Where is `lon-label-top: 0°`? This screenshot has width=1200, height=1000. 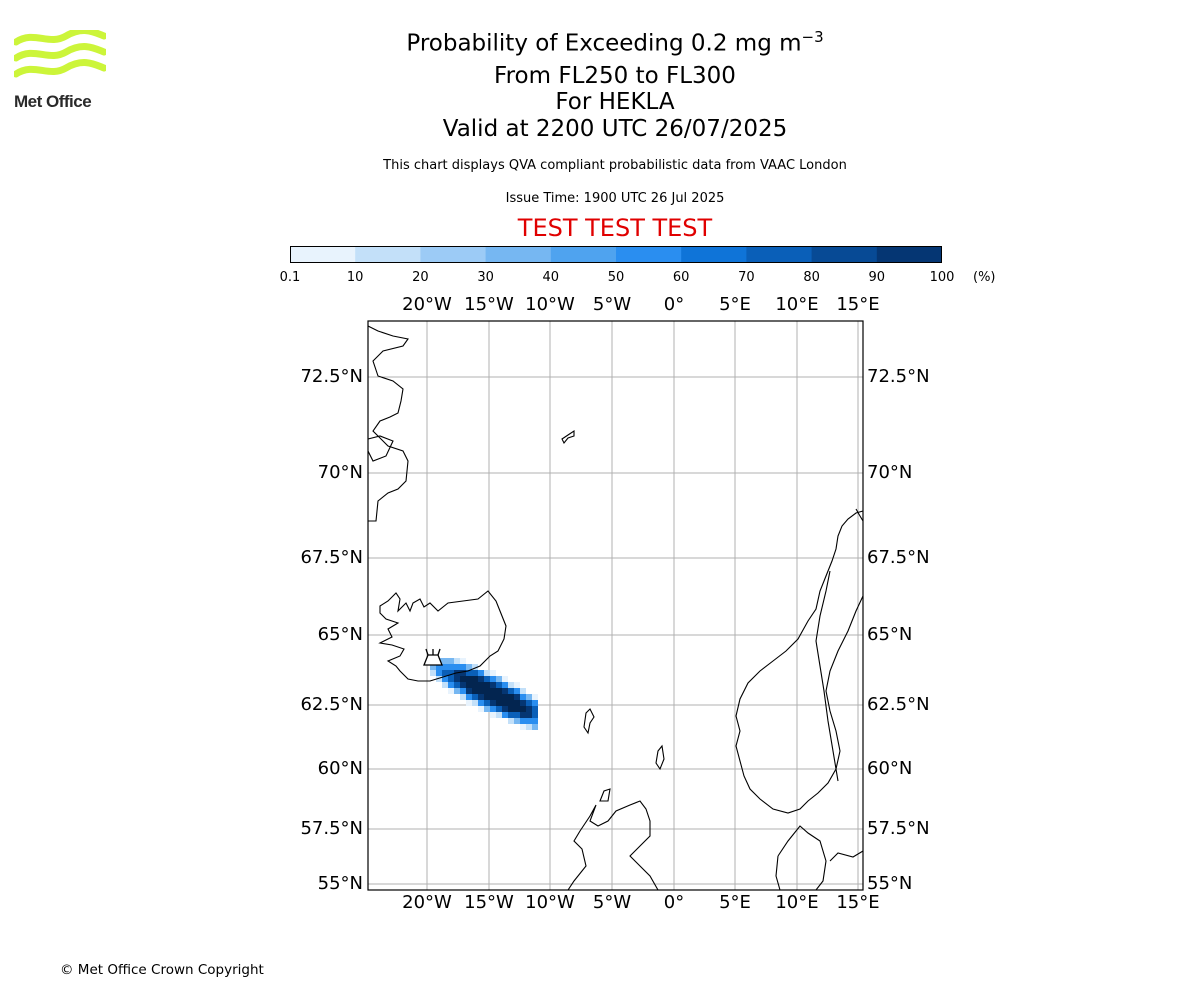 lon-label-top: 0° is located at coordinates (674, 304).